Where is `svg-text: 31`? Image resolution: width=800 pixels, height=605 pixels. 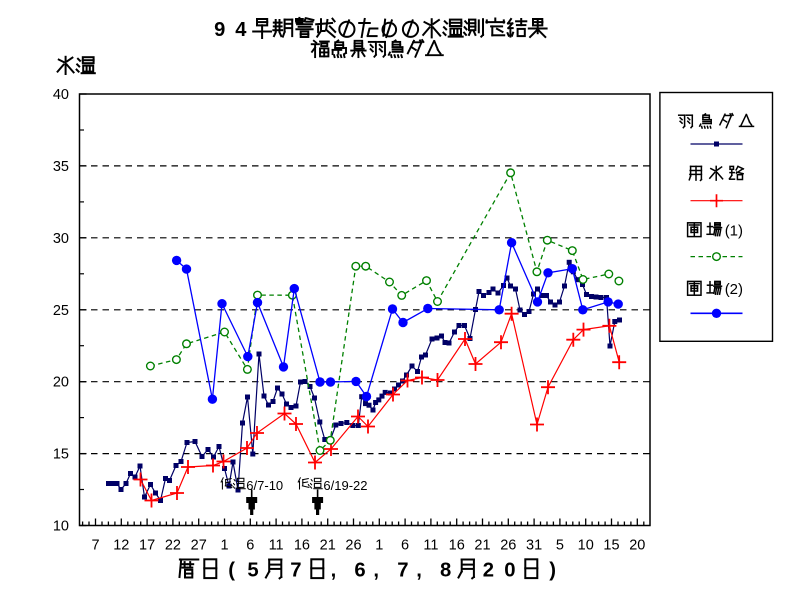
svg-text: 31 is located at coordinates (534, 546).